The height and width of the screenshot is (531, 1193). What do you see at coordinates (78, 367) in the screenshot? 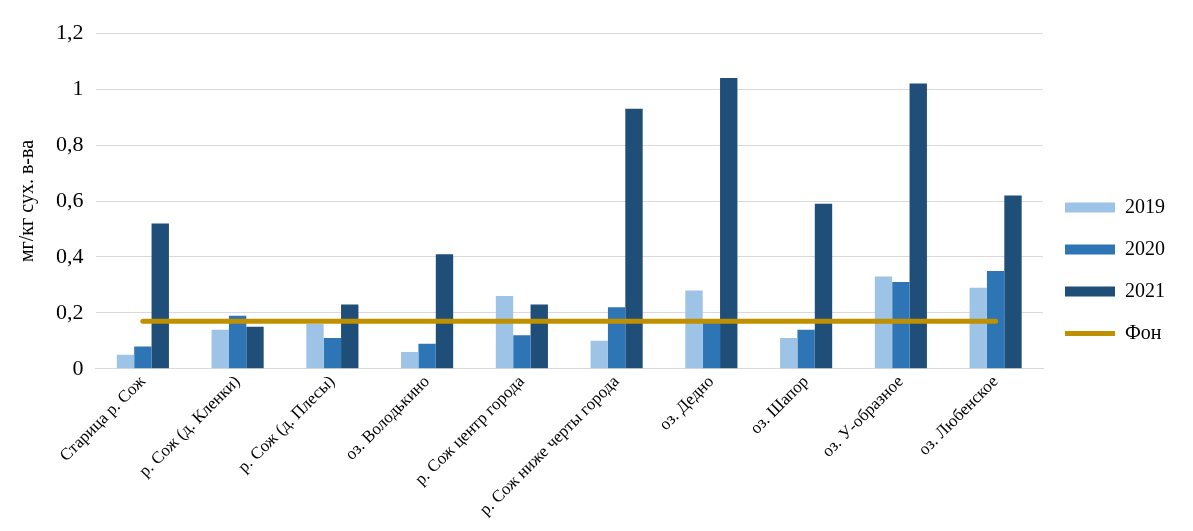
I see `y-tick-label: 0` at bounding box center [78, 367].